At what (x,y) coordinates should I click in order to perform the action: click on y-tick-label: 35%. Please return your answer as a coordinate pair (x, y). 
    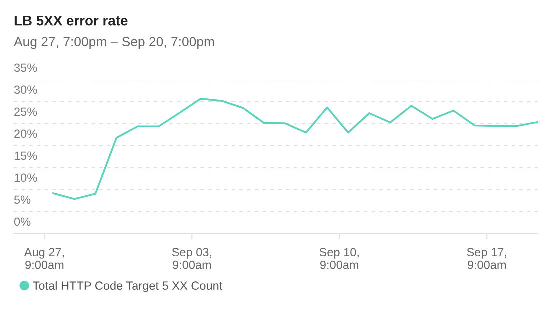
    Looking at the image, I should click on (26, 68).